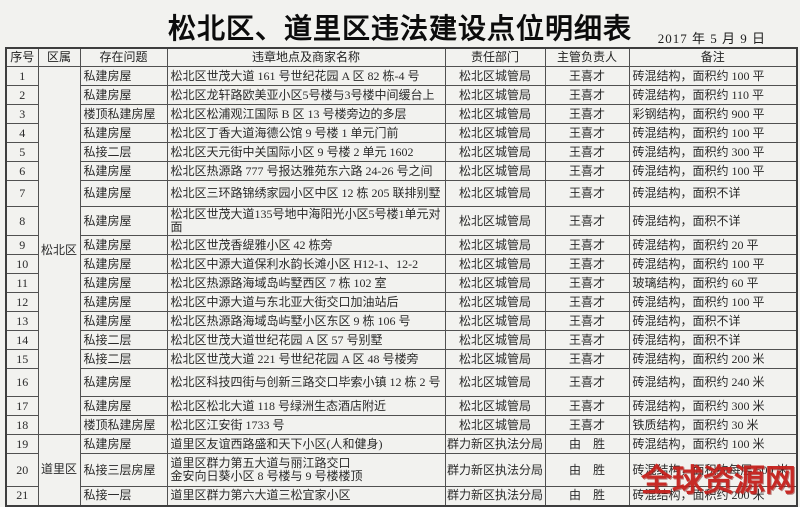  I want to click on cell-no: 17, so click(22, 406).